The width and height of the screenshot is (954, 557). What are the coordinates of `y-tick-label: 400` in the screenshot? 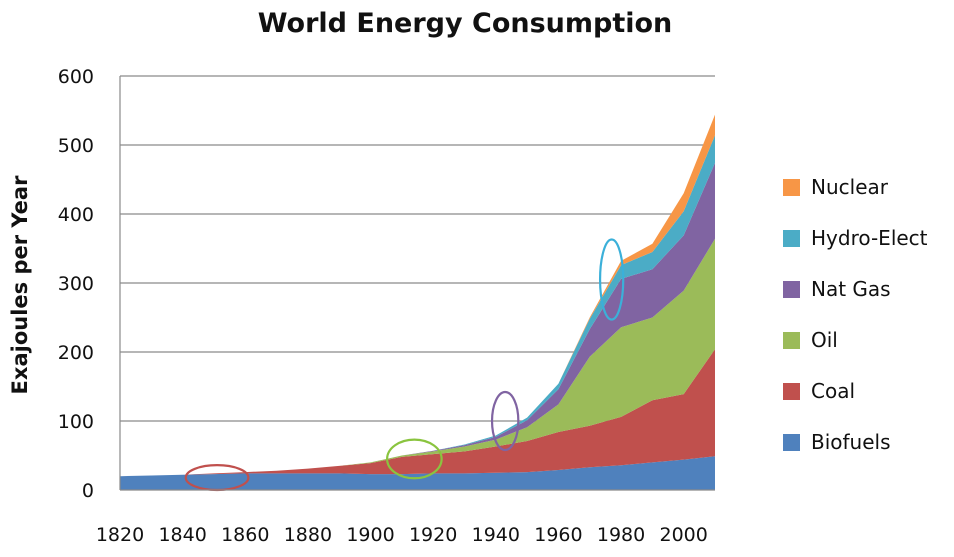 It's located at (76, 215).